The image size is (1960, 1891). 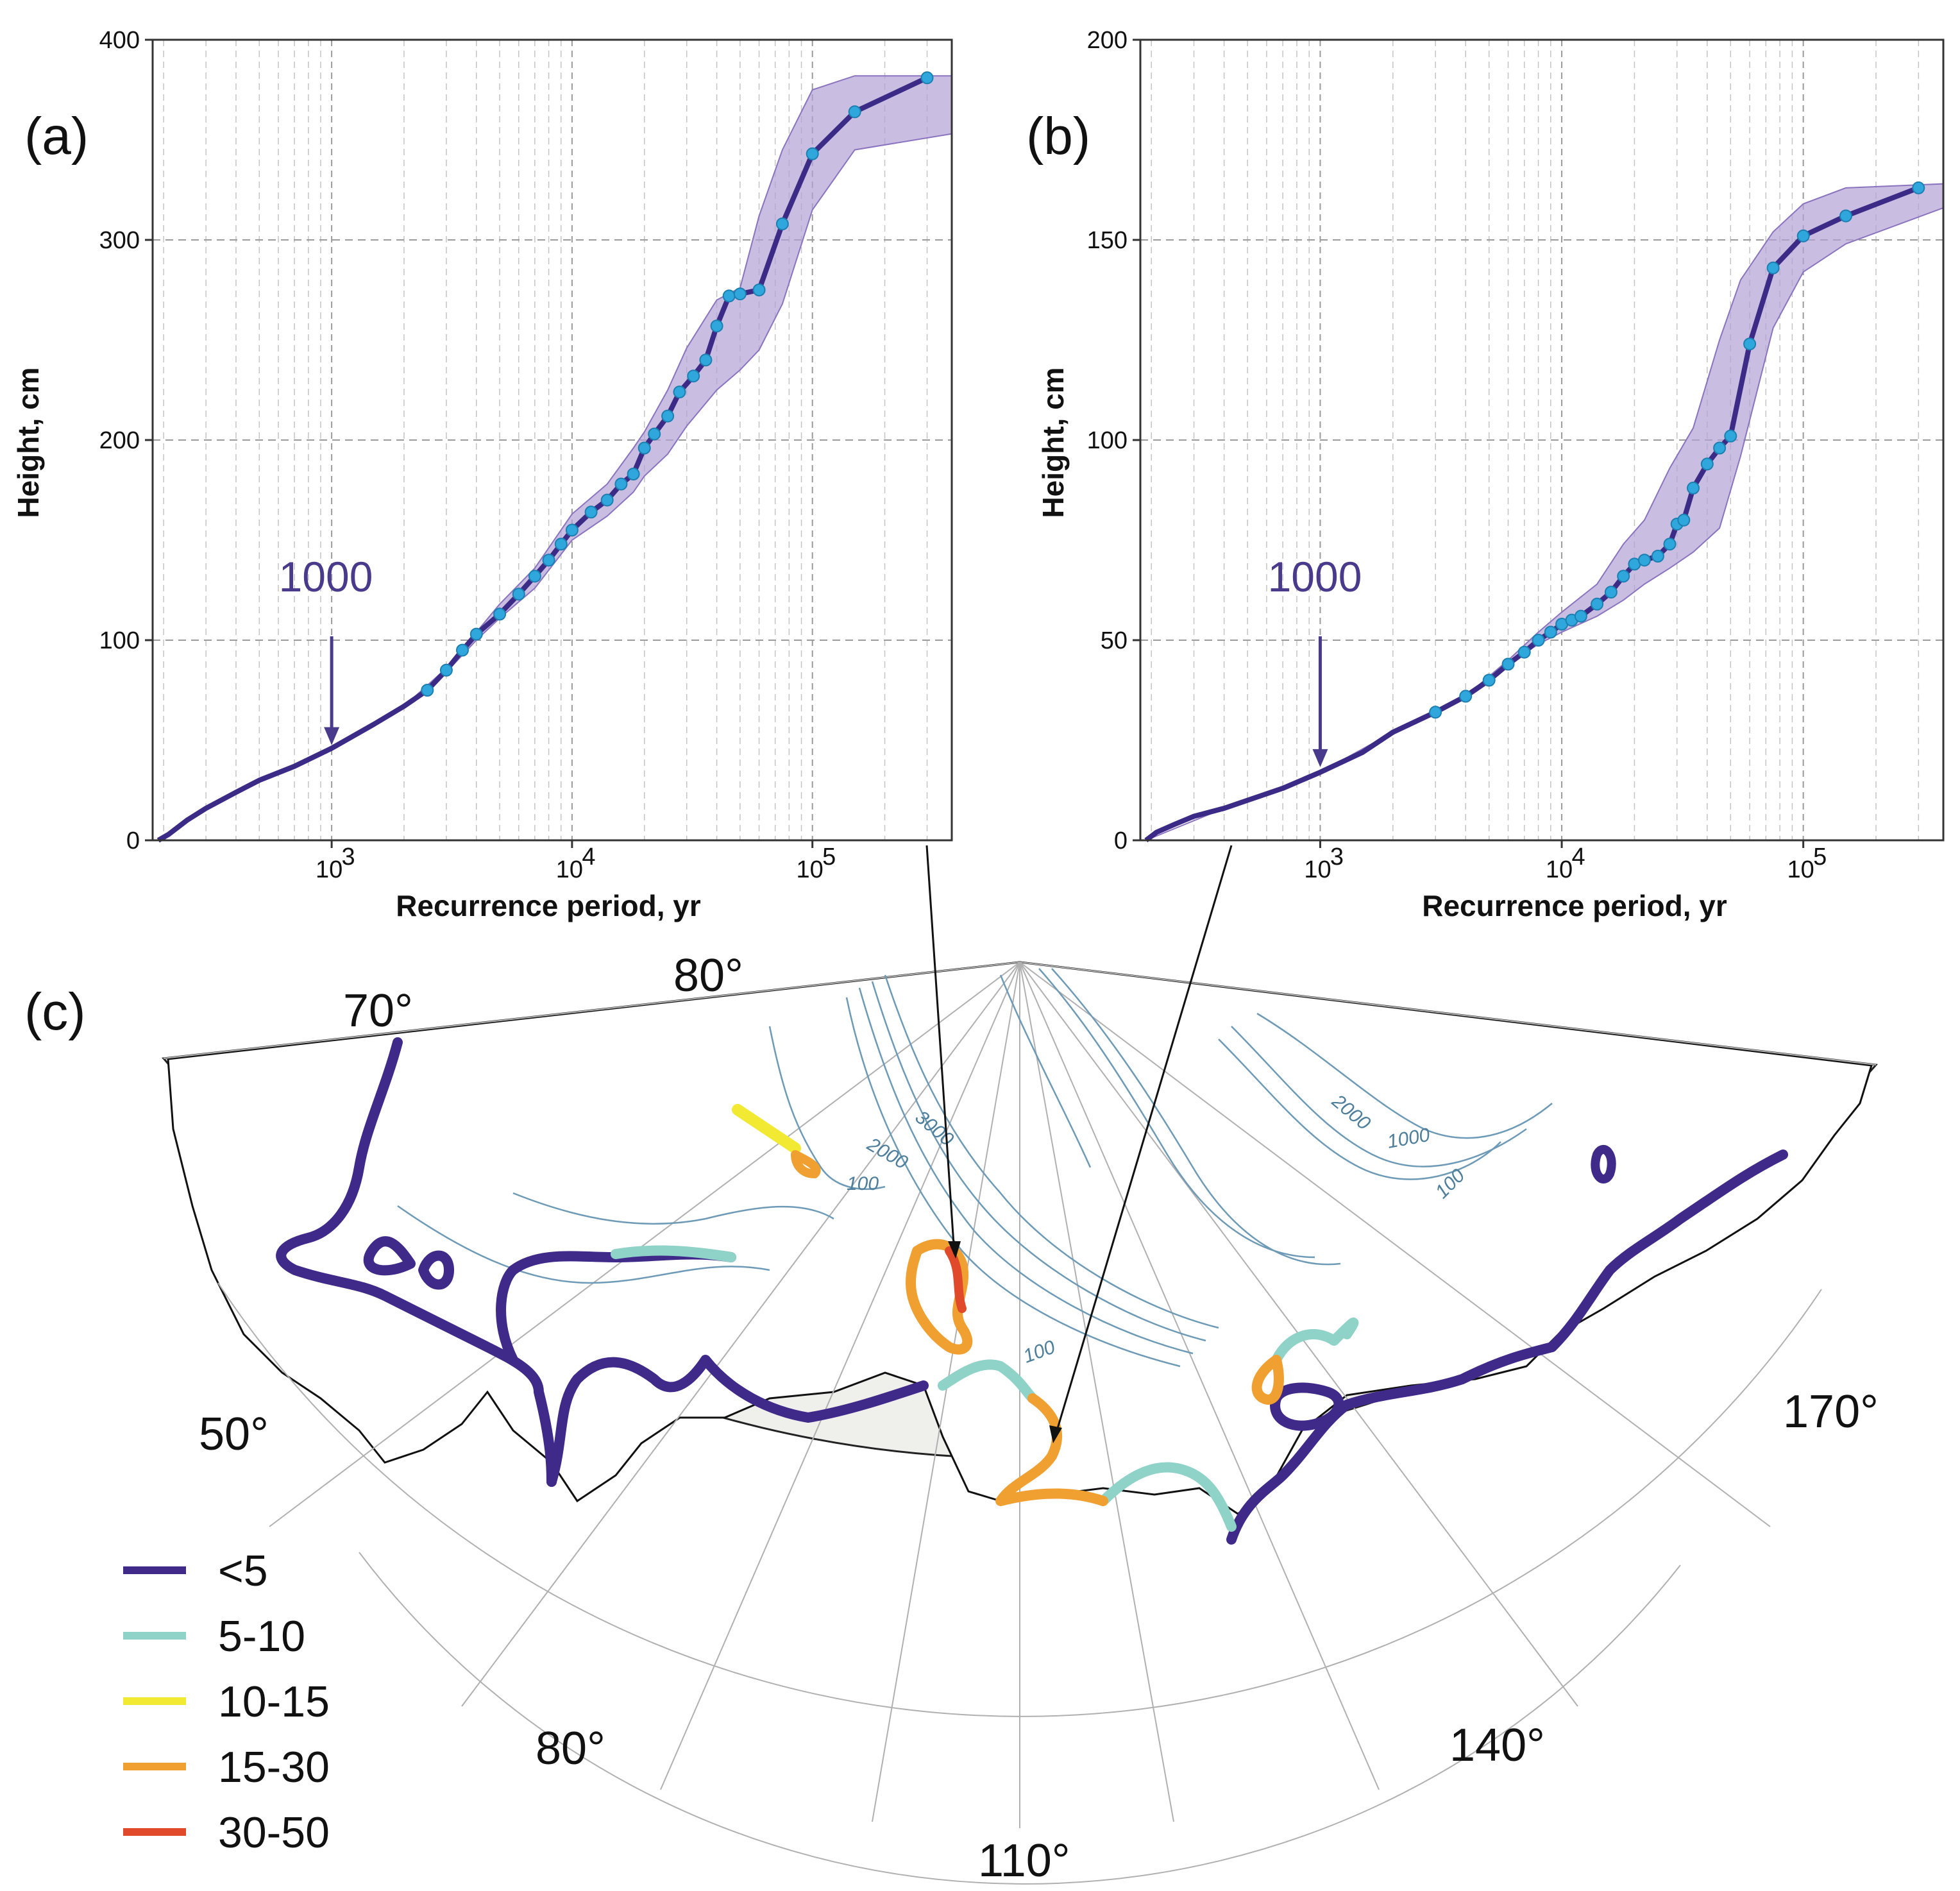 I want to click on longitude-label: 70°, so click(x=378, y=1011).